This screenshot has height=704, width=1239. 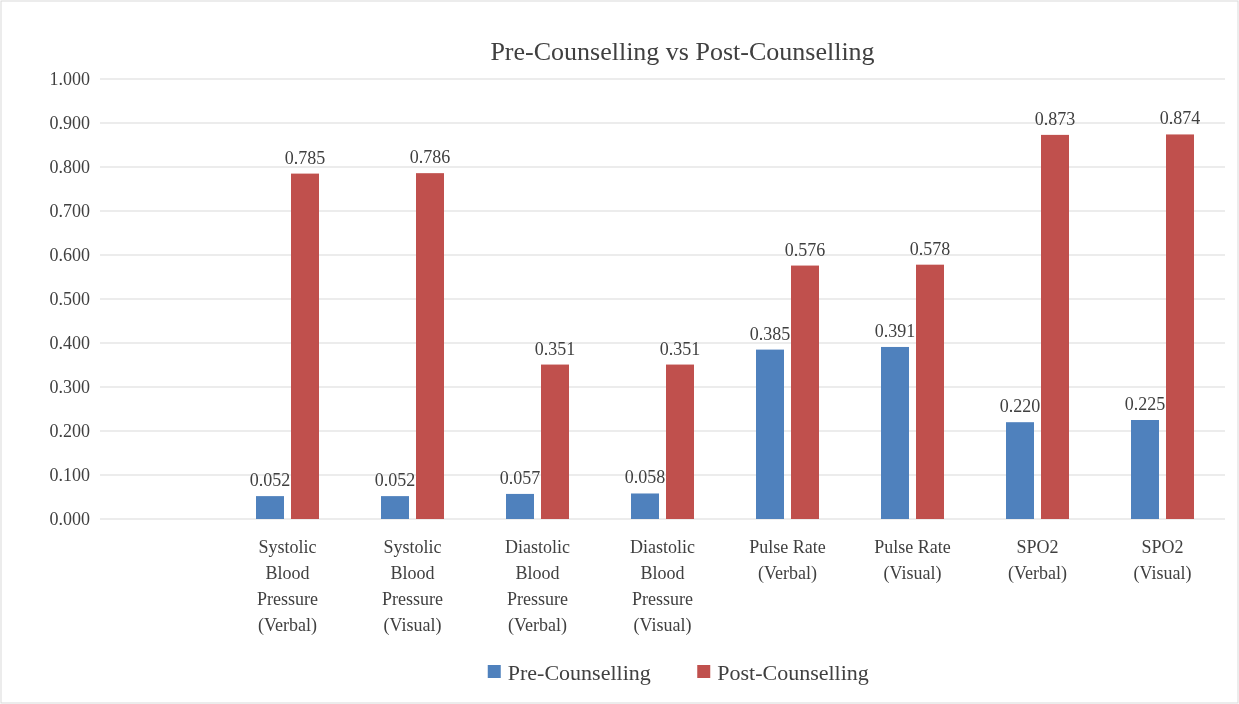 I want to click on x-tick-label: Systolic Blood Pressure (Visual), so click(x=412, y=586).